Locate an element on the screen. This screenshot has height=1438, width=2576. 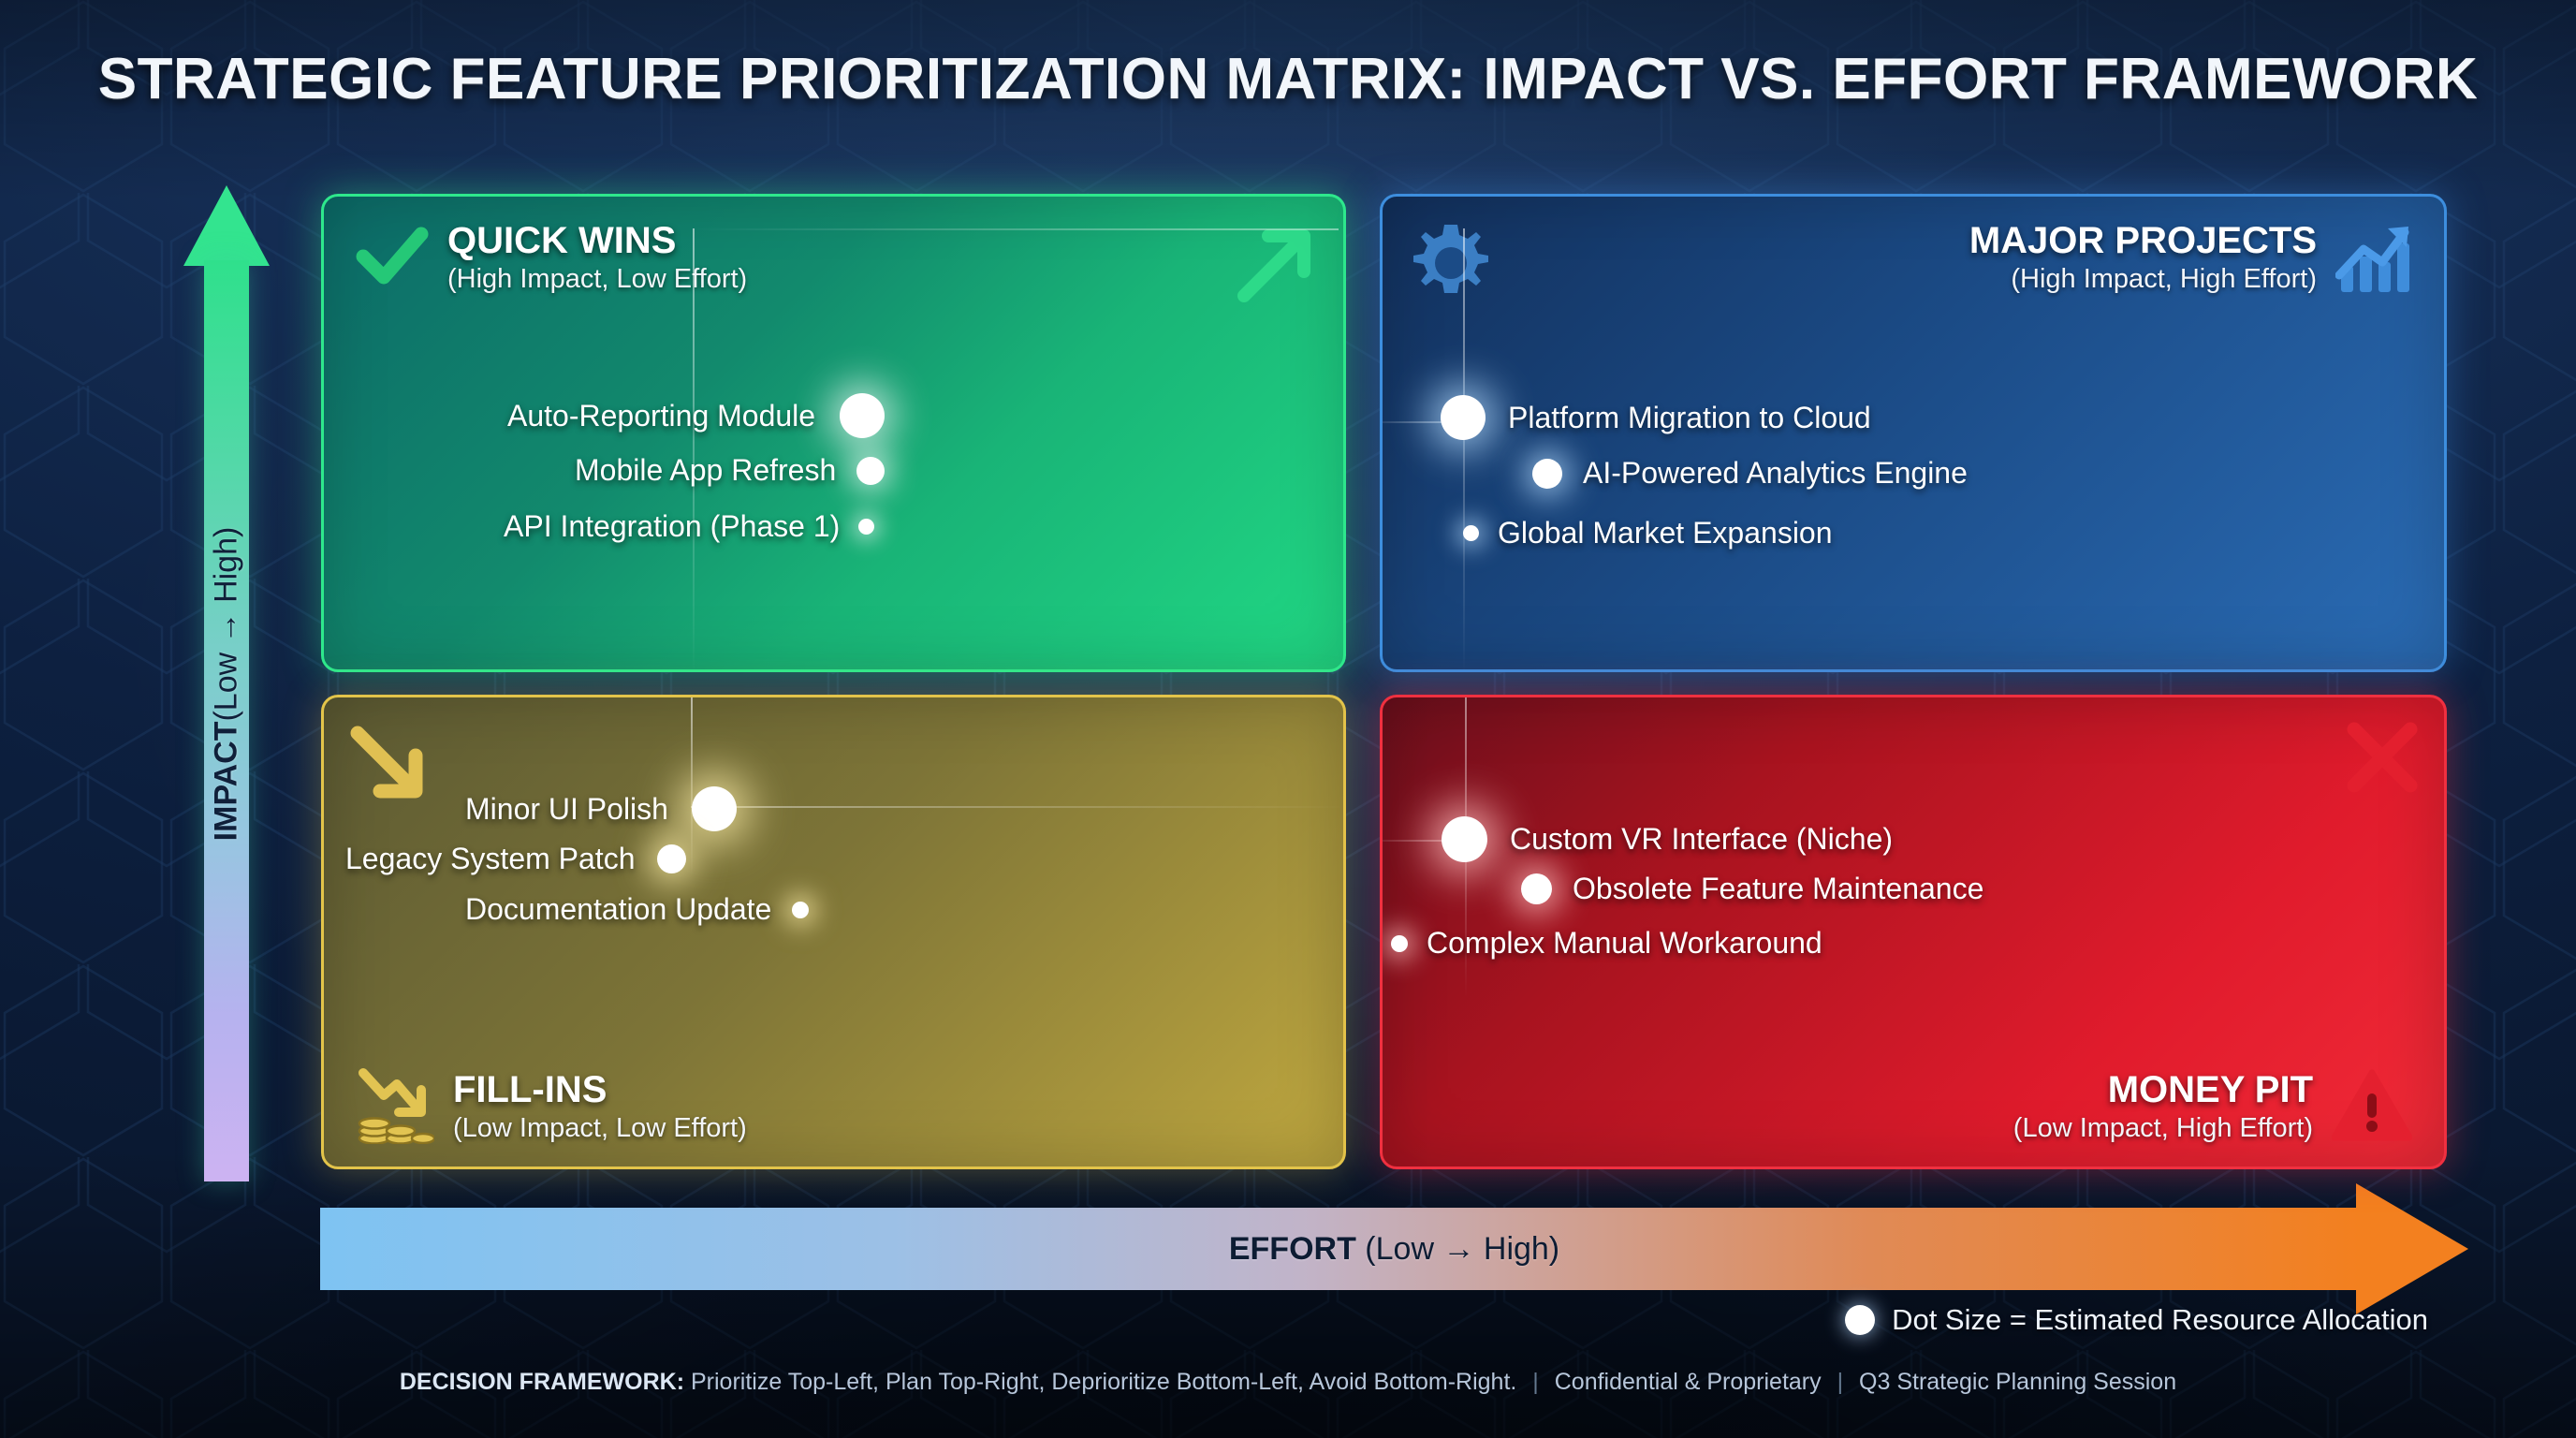
list-item: Minor UI Polish is located at coordinates (601, 808).